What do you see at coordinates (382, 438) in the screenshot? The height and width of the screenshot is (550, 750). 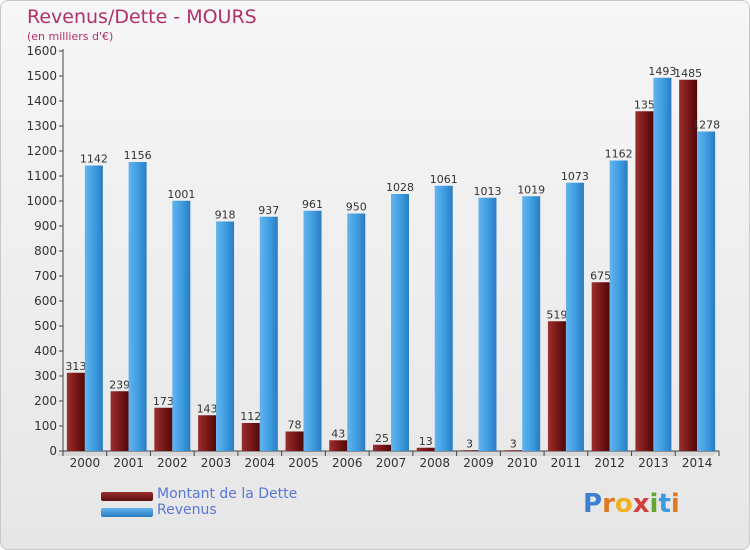 I see `data-label-debt: 25` at bounding box center [382, 438].